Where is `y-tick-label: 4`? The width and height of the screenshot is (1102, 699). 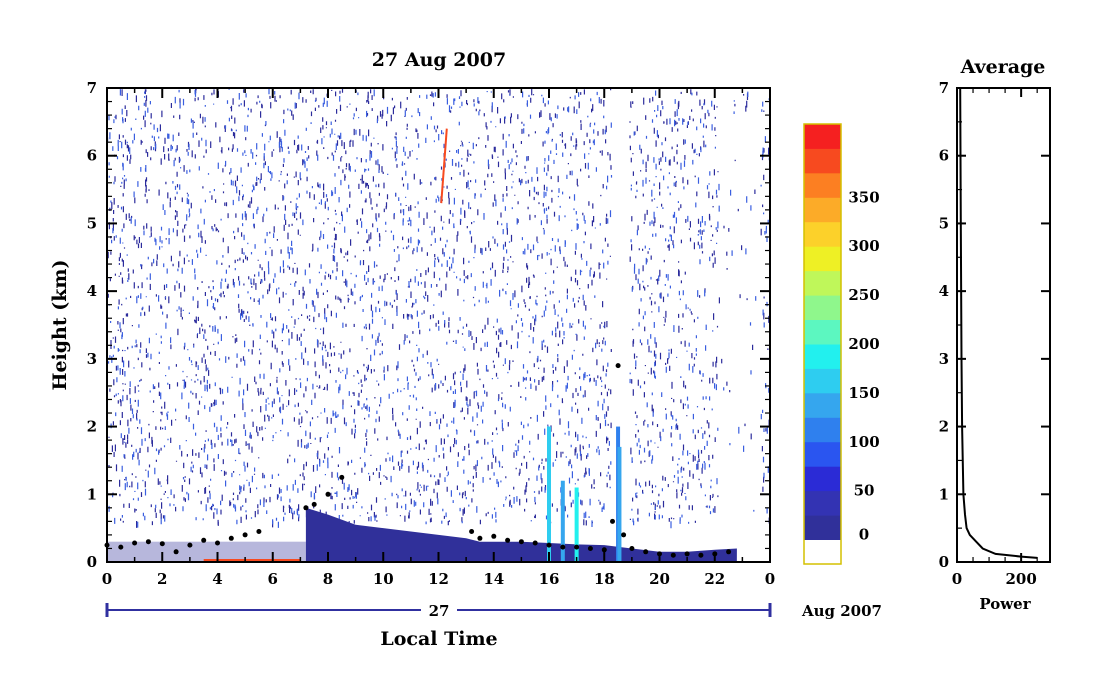 y-tick-label: 4 is located at coordinates (92, 291).